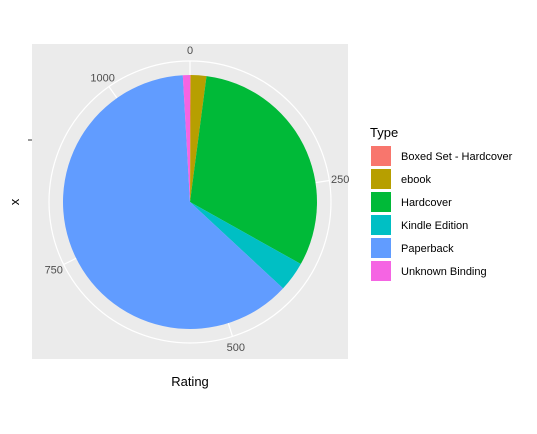  I want to click on legend-label: Paperback, so click(427, 249).